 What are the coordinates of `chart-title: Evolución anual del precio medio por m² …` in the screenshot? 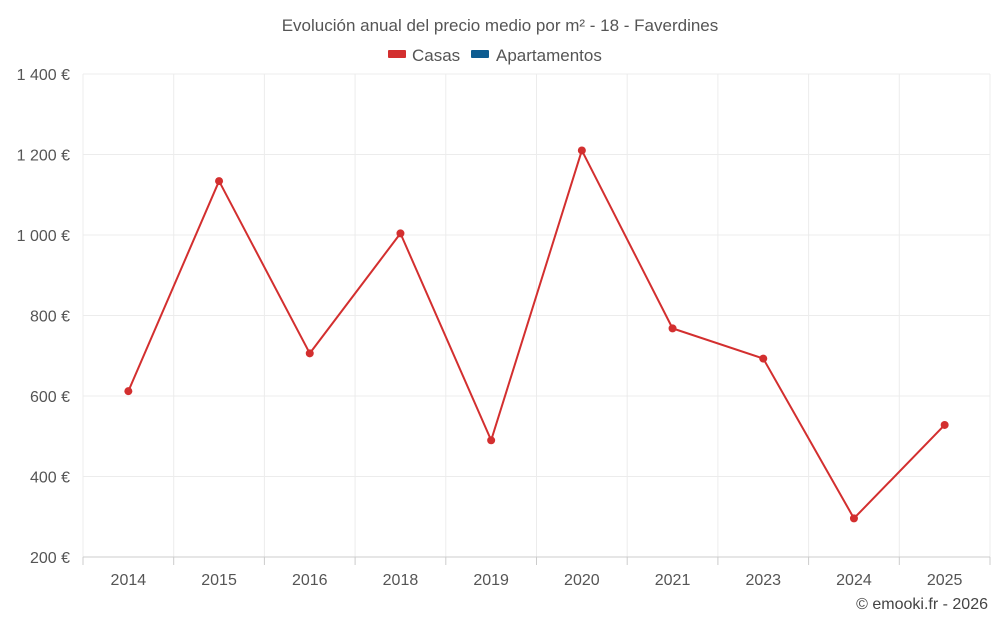 It's located at (500, 25).